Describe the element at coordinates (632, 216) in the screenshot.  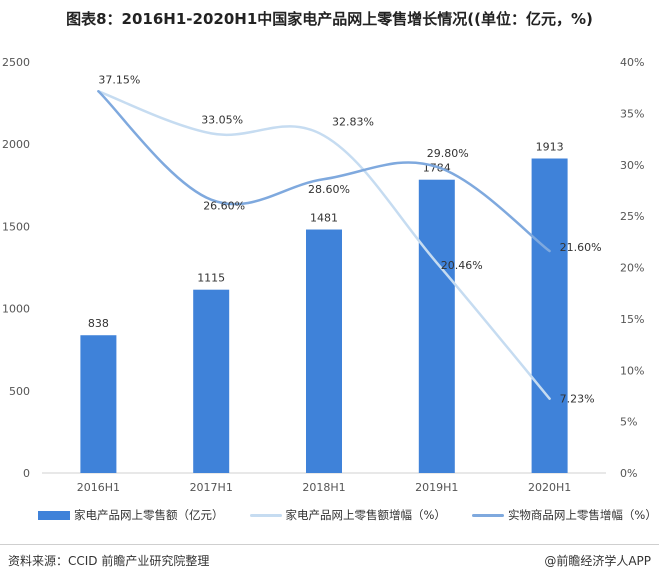
I see `right-axis-tick-label: 25%` at that location.